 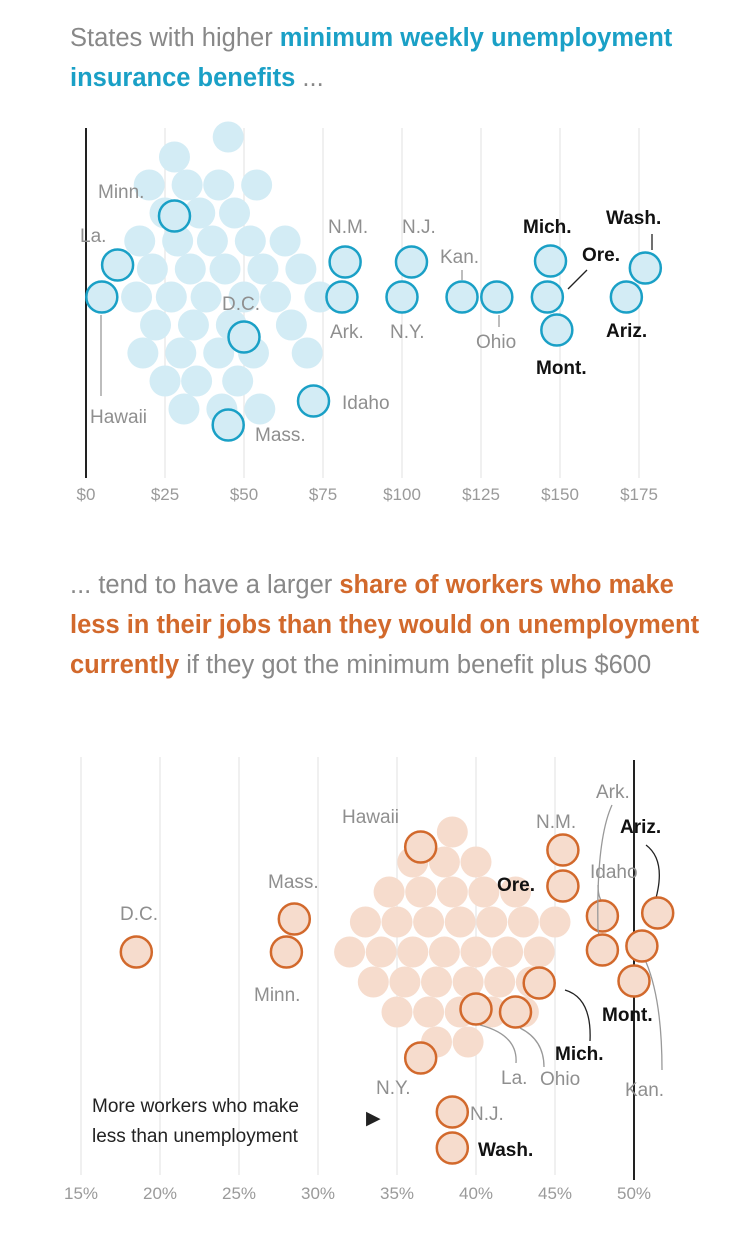 What do you see at coordinates (515, 1012) in the screenshot?
I see `highlight-dot-ohio` at bounding box center [515, 1012].